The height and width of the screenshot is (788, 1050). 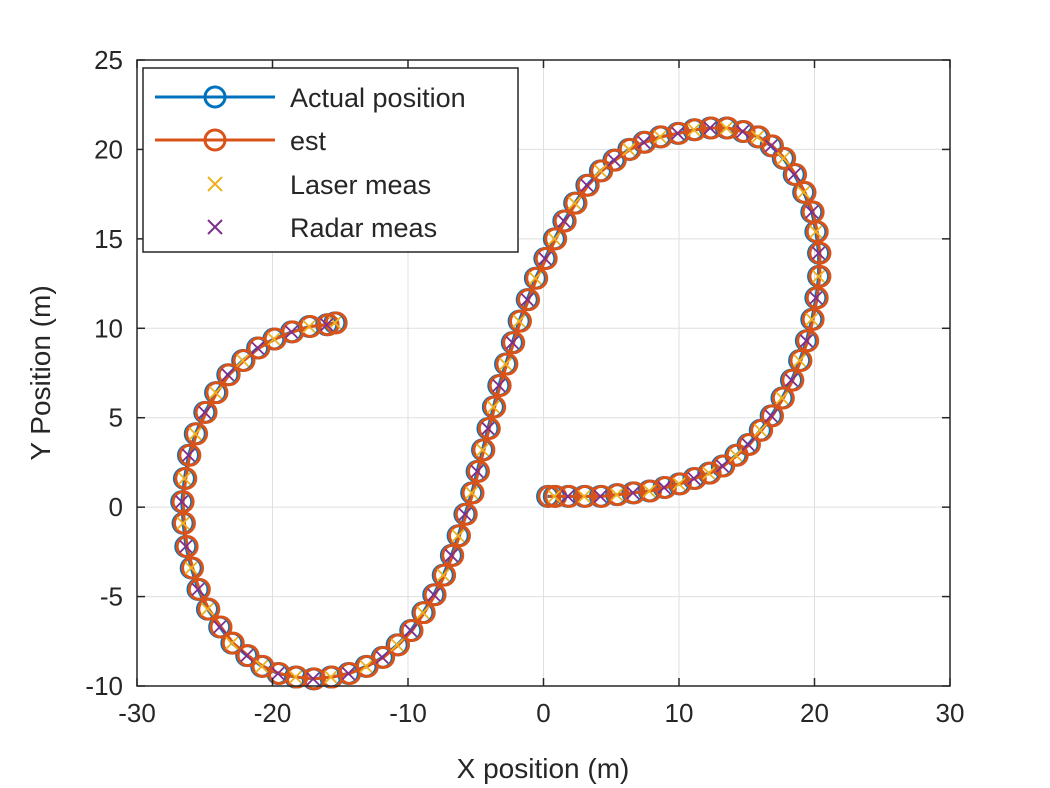 What do you see at coordinates (679, 713) in the screenshot?
I see `x-tick-label: 10` at bounding box center [679, 713].